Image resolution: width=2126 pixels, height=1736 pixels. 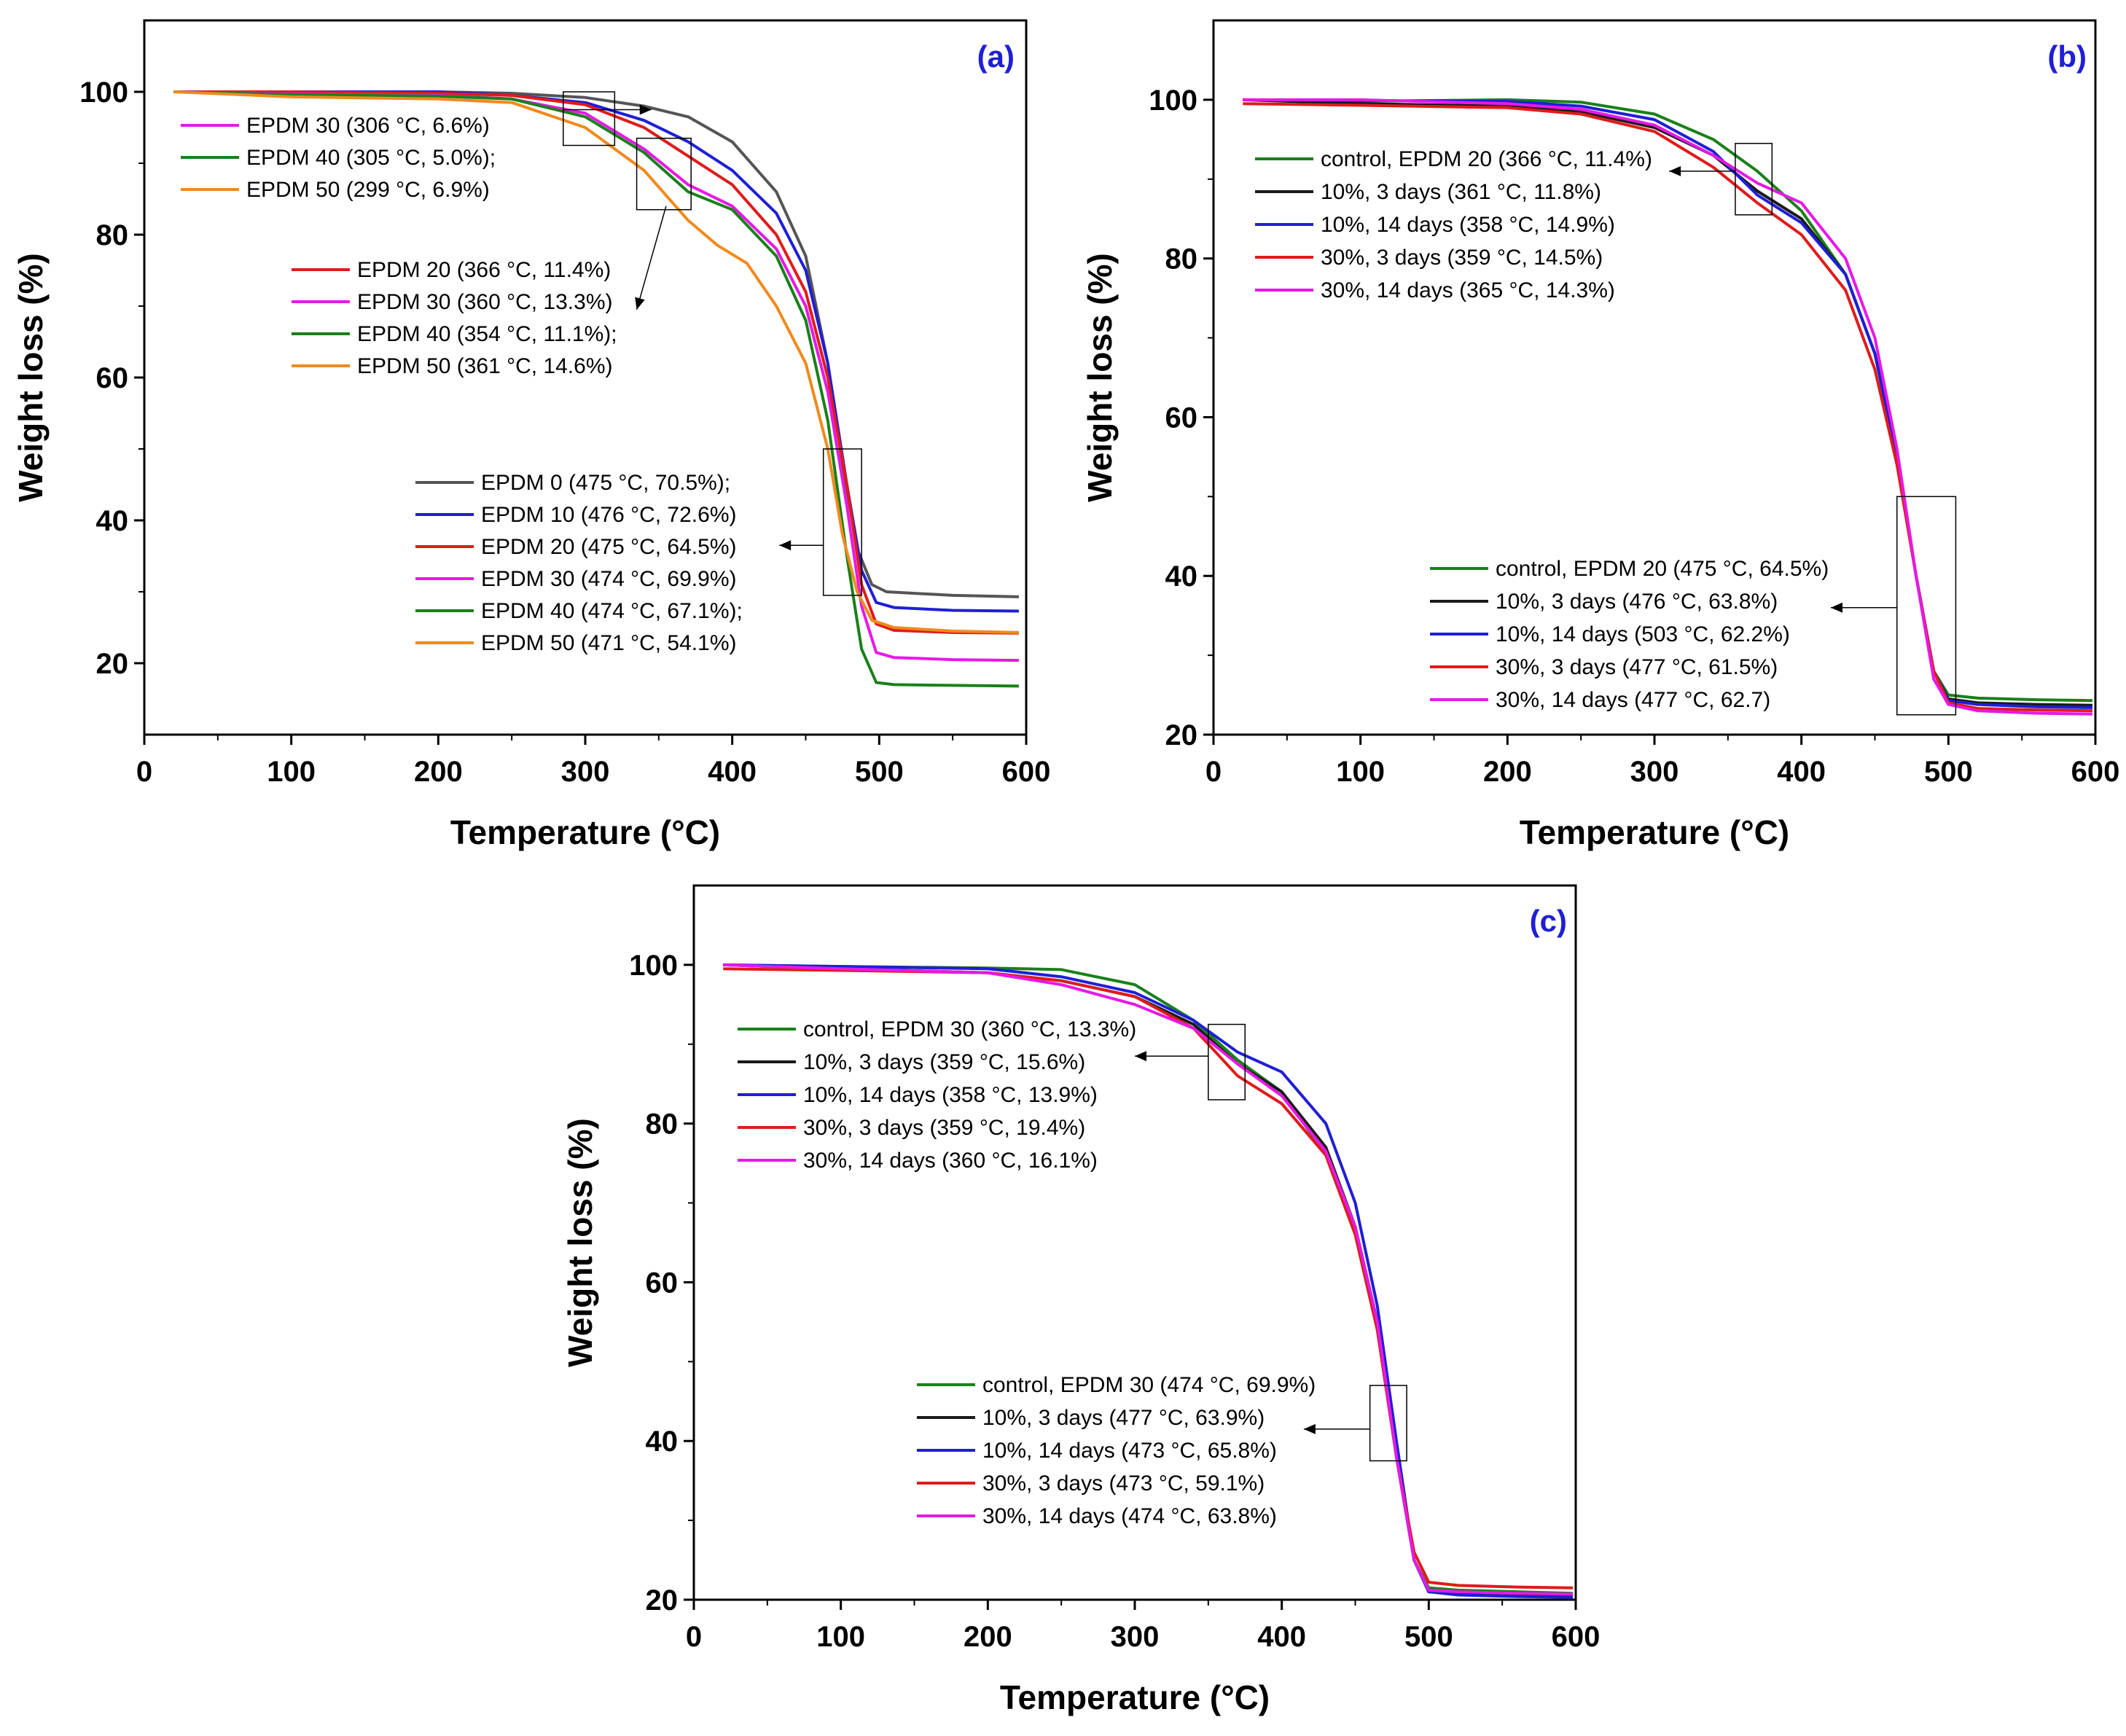 What do you see at coordinates (371, 158) in the screenshot?
I see `legend-label: EPDM 40 (305 °C, 5.0%);` at bounding box center [371, 158].